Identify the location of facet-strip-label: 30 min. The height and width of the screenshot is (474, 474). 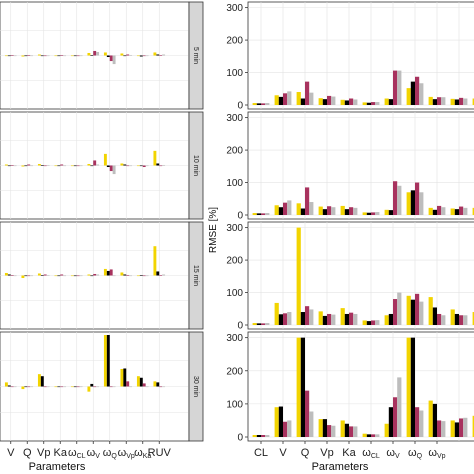
(195, 386).